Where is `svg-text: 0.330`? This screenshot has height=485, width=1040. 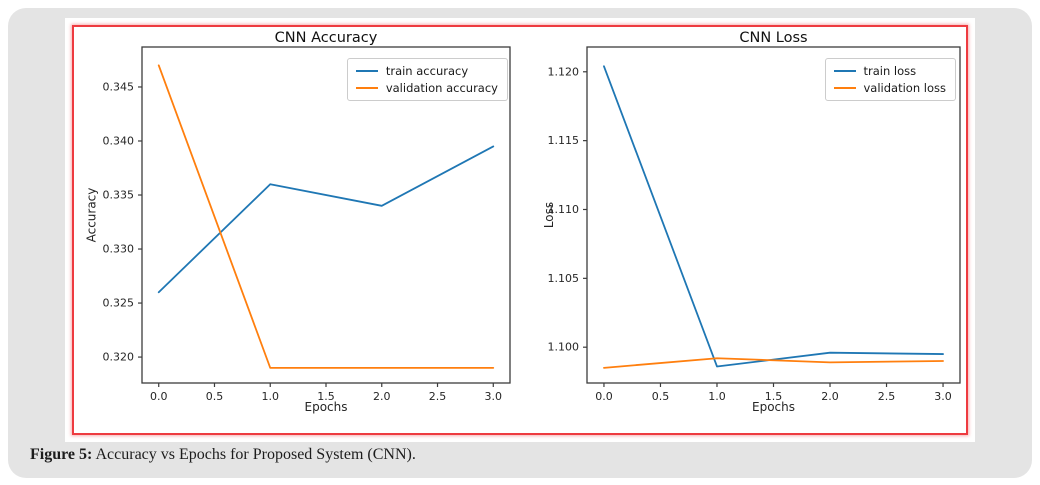 svg-text: 0.330 is located at coordinates (119, 249).